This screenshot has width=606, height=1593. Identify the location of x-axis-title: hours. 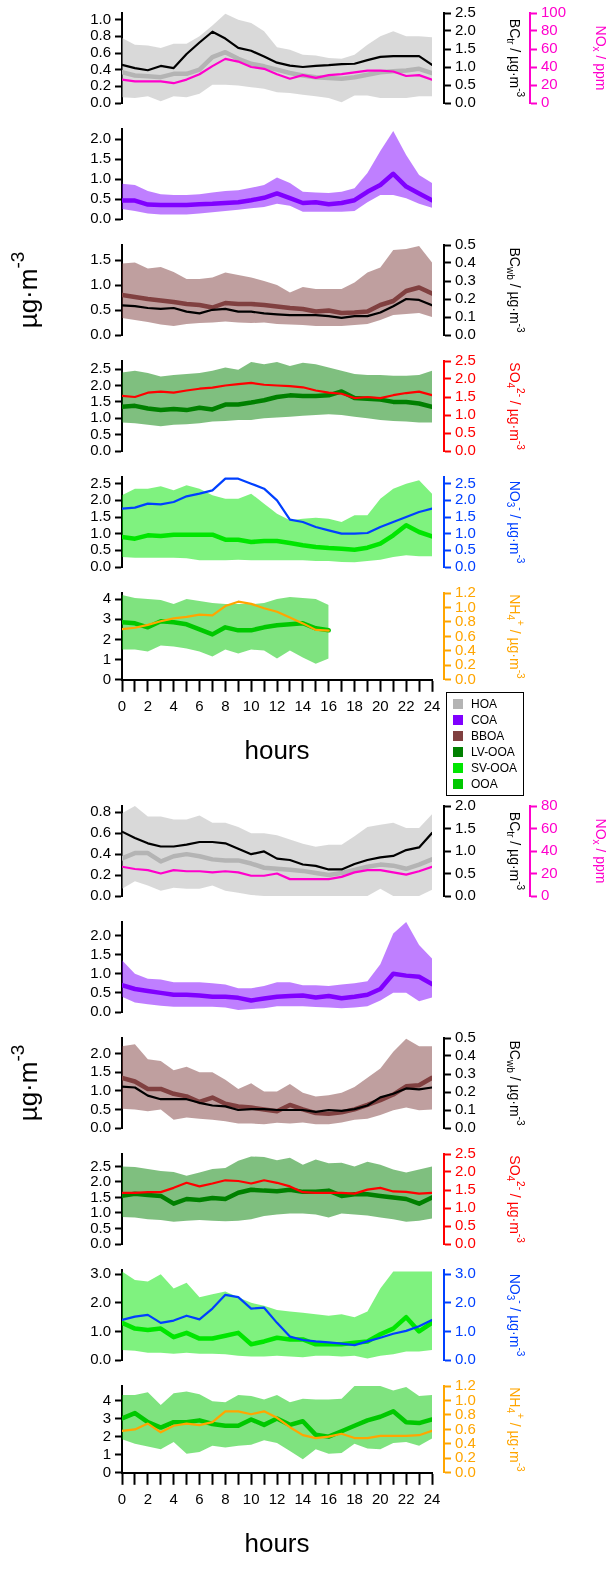
(277, 749).